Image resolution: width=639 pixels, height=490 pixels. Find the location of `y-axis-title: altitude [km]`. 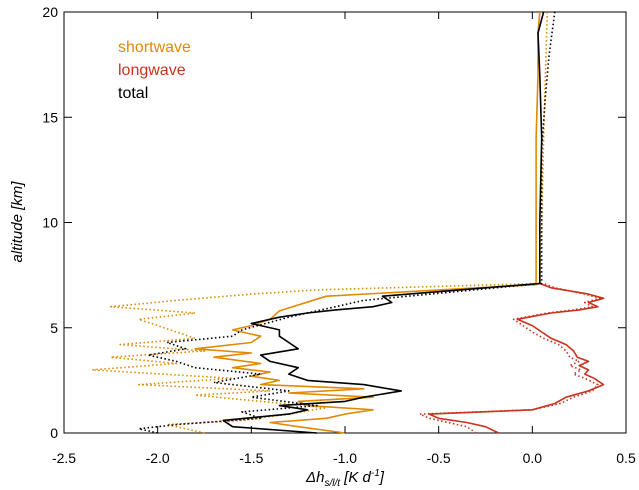

y-axis-title: altitude [km] is located at coordinates (17, 222).